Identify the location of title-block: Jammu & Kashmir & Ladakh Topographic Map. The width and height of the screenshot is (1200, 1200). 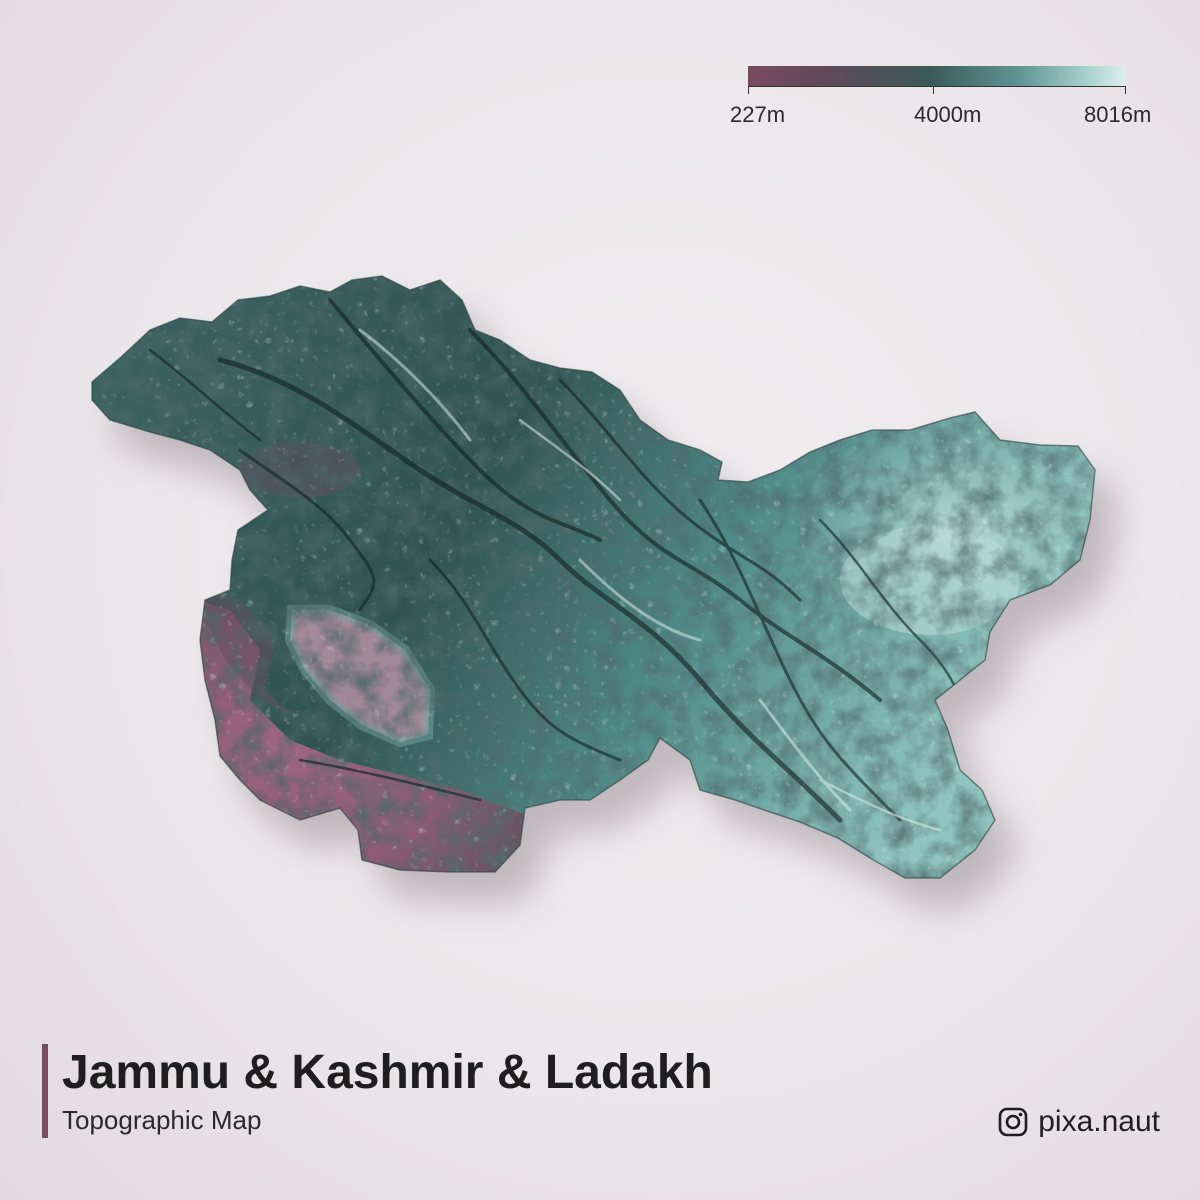
(377, 1091).